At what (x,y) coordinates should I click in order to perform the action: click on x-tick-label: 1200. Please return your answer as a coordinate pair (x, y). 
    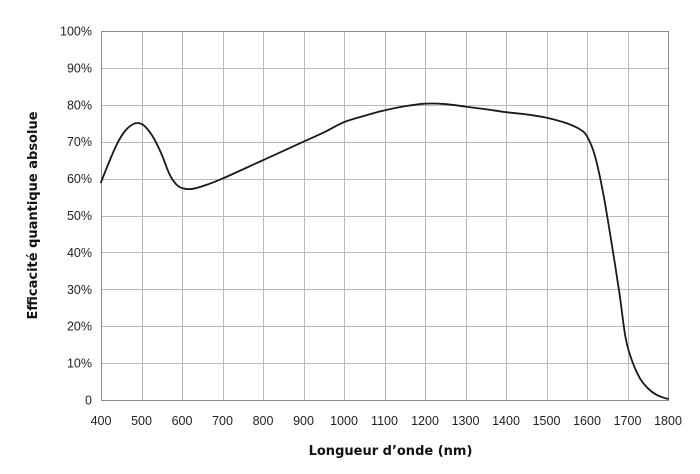
    Looking at the image, I should click on (425, 421).